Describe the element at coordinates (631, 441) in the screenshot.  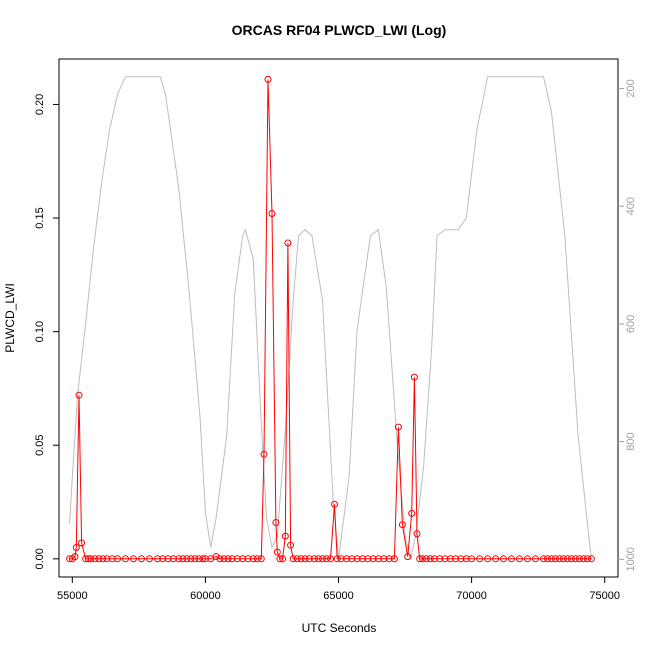
I see `right-y-tick-label: 800` at that location.